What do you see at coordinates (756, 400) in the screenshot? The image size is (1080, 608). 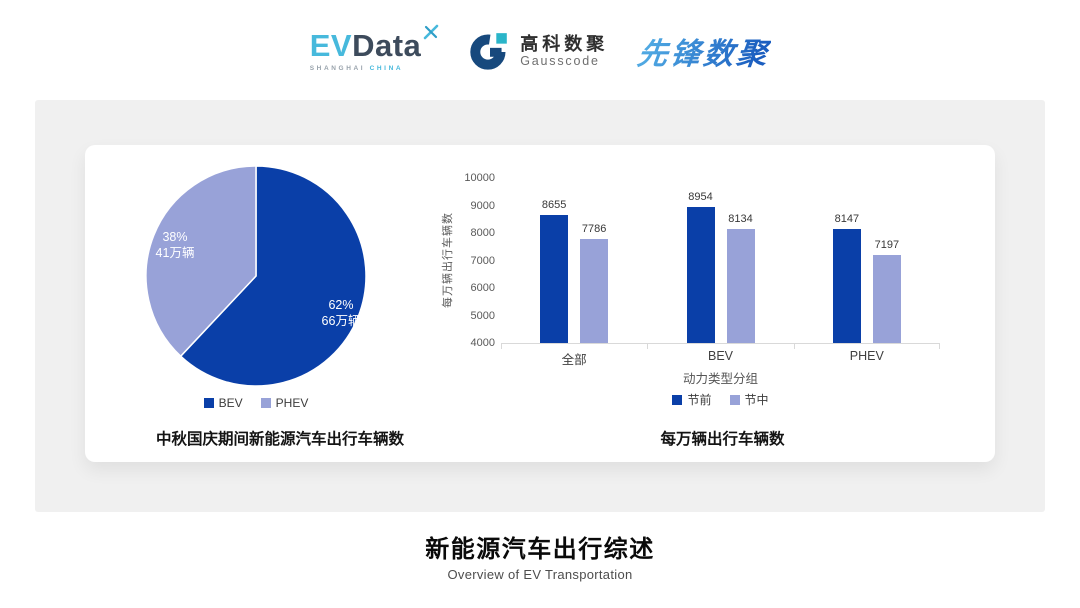 I see `legend-label: 节中` at bounding box center [756, 400].